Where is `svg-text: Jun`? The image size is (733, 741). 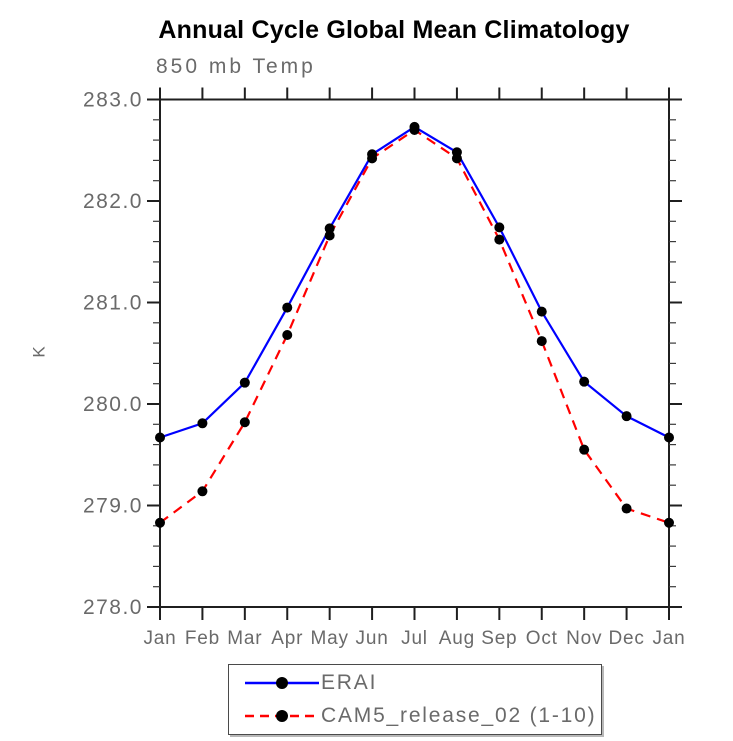
svg-text: Jun is located at coordinates (372, 638).